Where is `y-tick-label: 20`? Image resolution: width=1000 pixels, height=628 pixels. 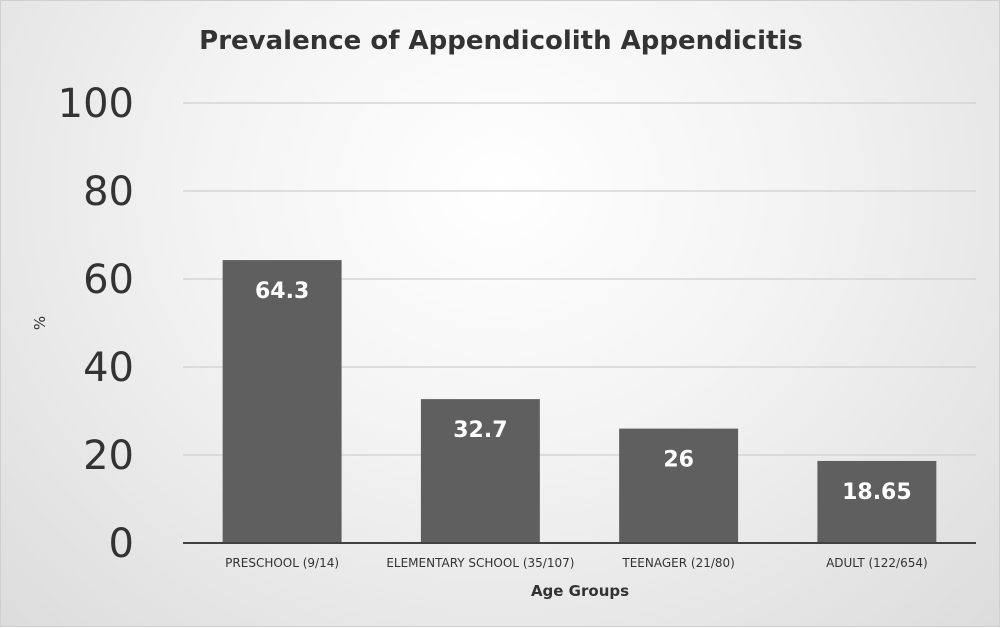
y-tick-label: 20 is located at coordinates (108, 456).